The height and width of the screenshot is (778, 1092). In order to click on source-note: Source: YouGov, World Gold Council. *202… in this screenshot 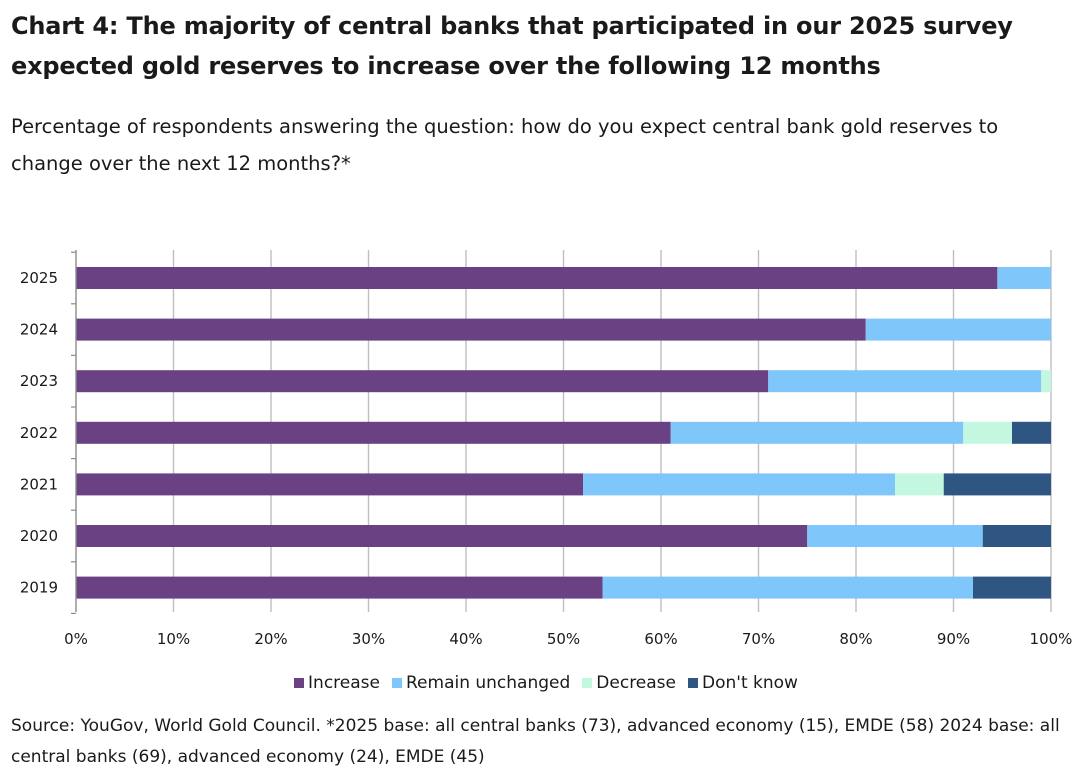, I will do `click(535, 741)`.